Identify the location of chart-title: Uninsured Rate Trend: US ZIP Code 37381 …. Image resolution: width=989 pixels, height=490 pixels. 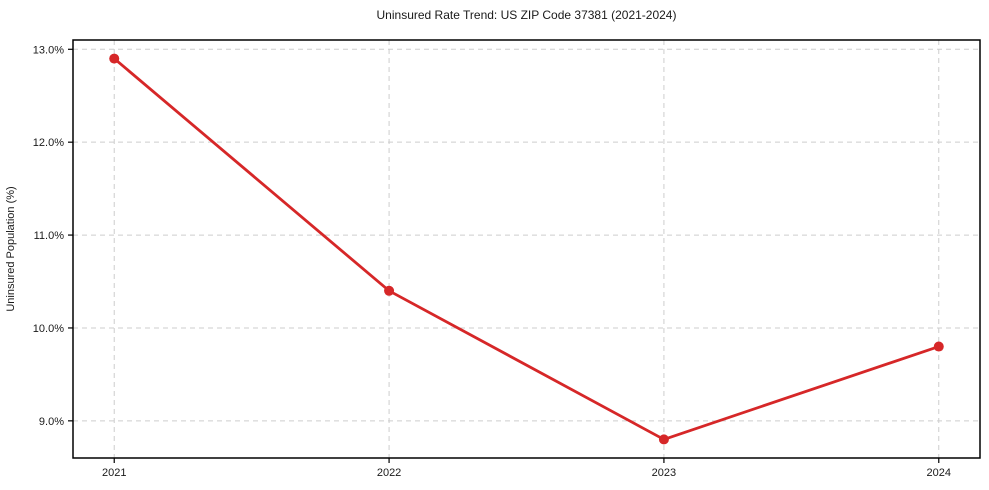
(526, 15).